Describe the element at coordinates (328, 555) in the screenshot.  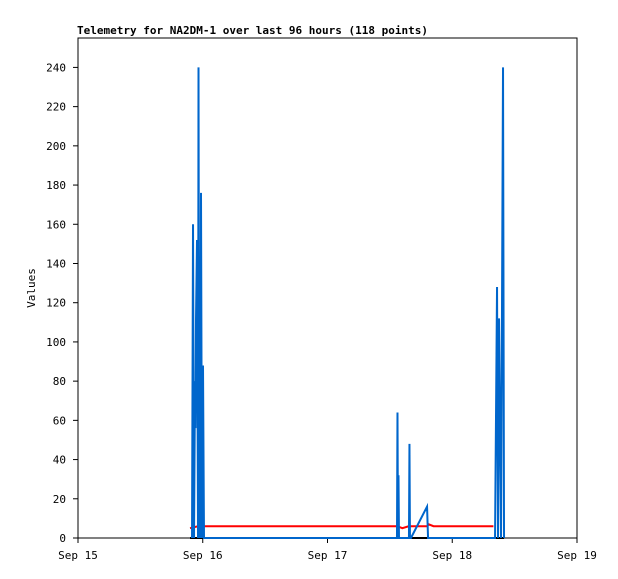
I see `x-tick-label: Sep 17` at that location.